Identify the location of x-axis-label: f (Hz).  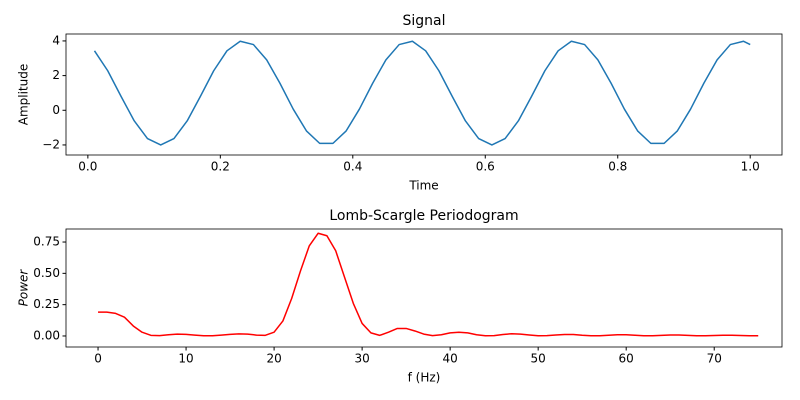
(424, 378).